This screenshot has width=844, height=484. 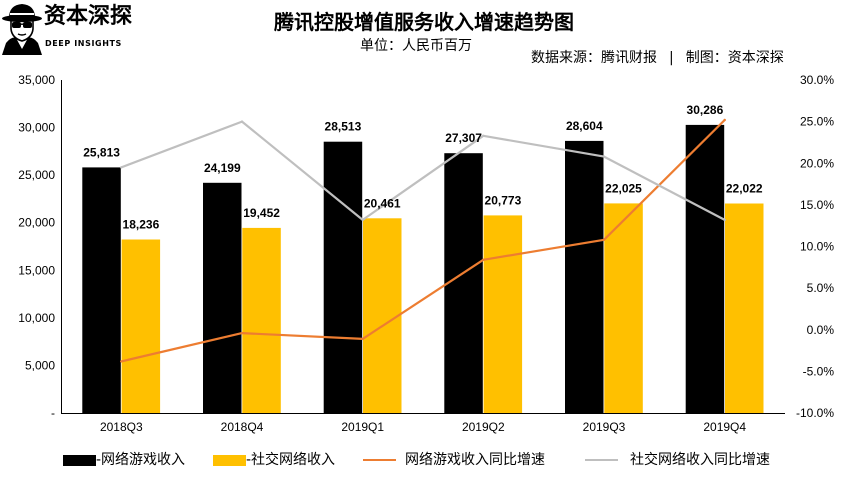 I want to click on game-revenue-data-label: 28,604, so click(x=584, y=126).